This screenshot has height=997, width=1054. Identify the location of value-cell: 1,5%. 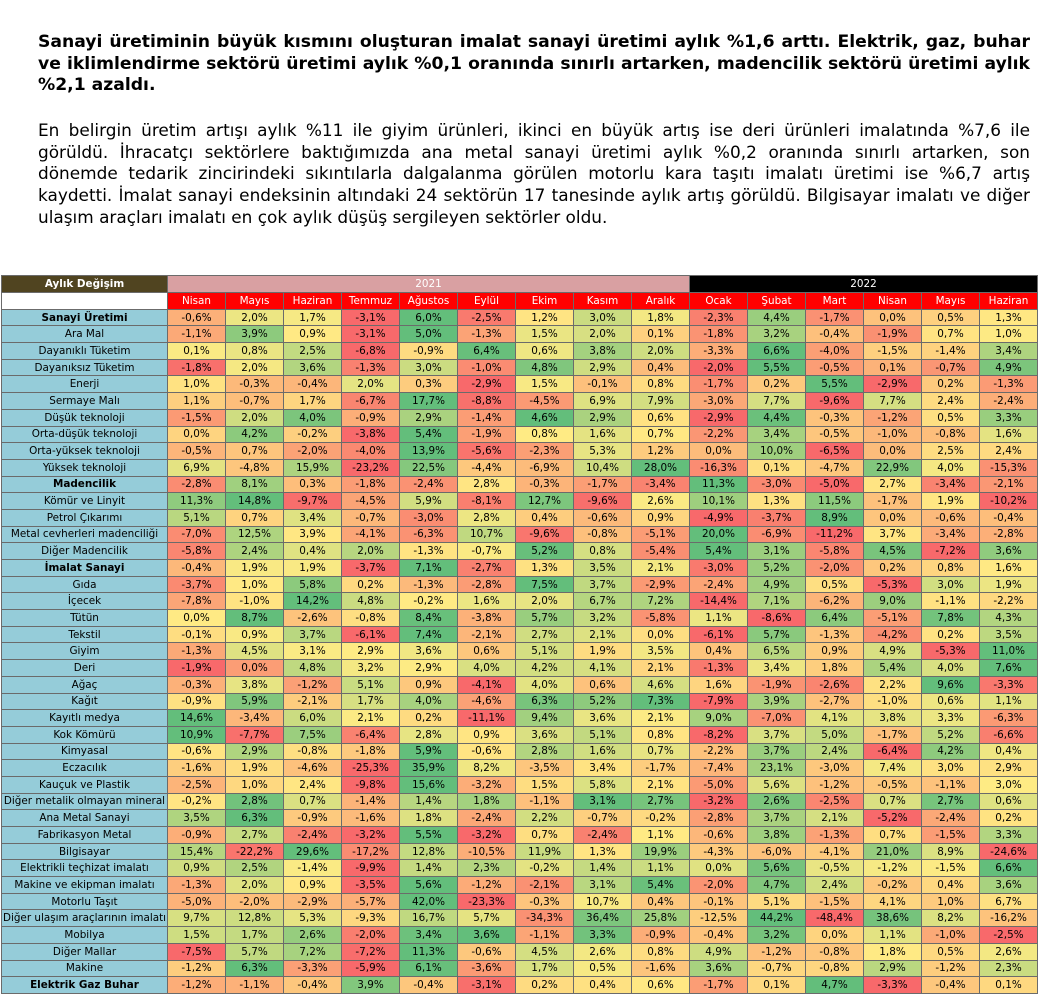
(544, 384).